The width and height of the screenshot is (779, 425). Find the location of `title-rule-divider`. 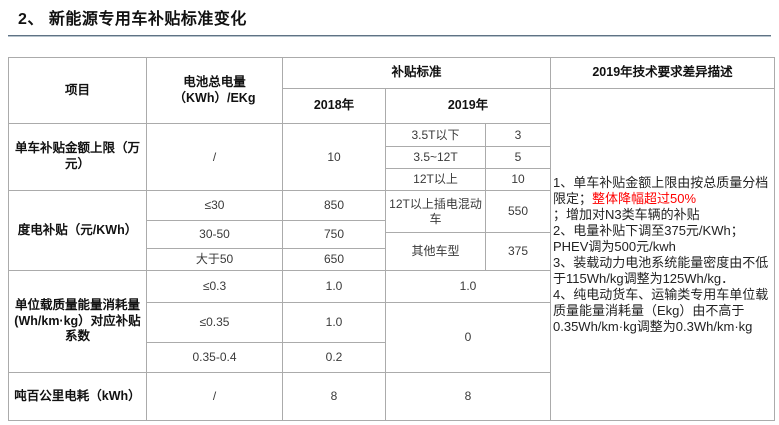

title-rule-divider is located at coordinates (389, 36).